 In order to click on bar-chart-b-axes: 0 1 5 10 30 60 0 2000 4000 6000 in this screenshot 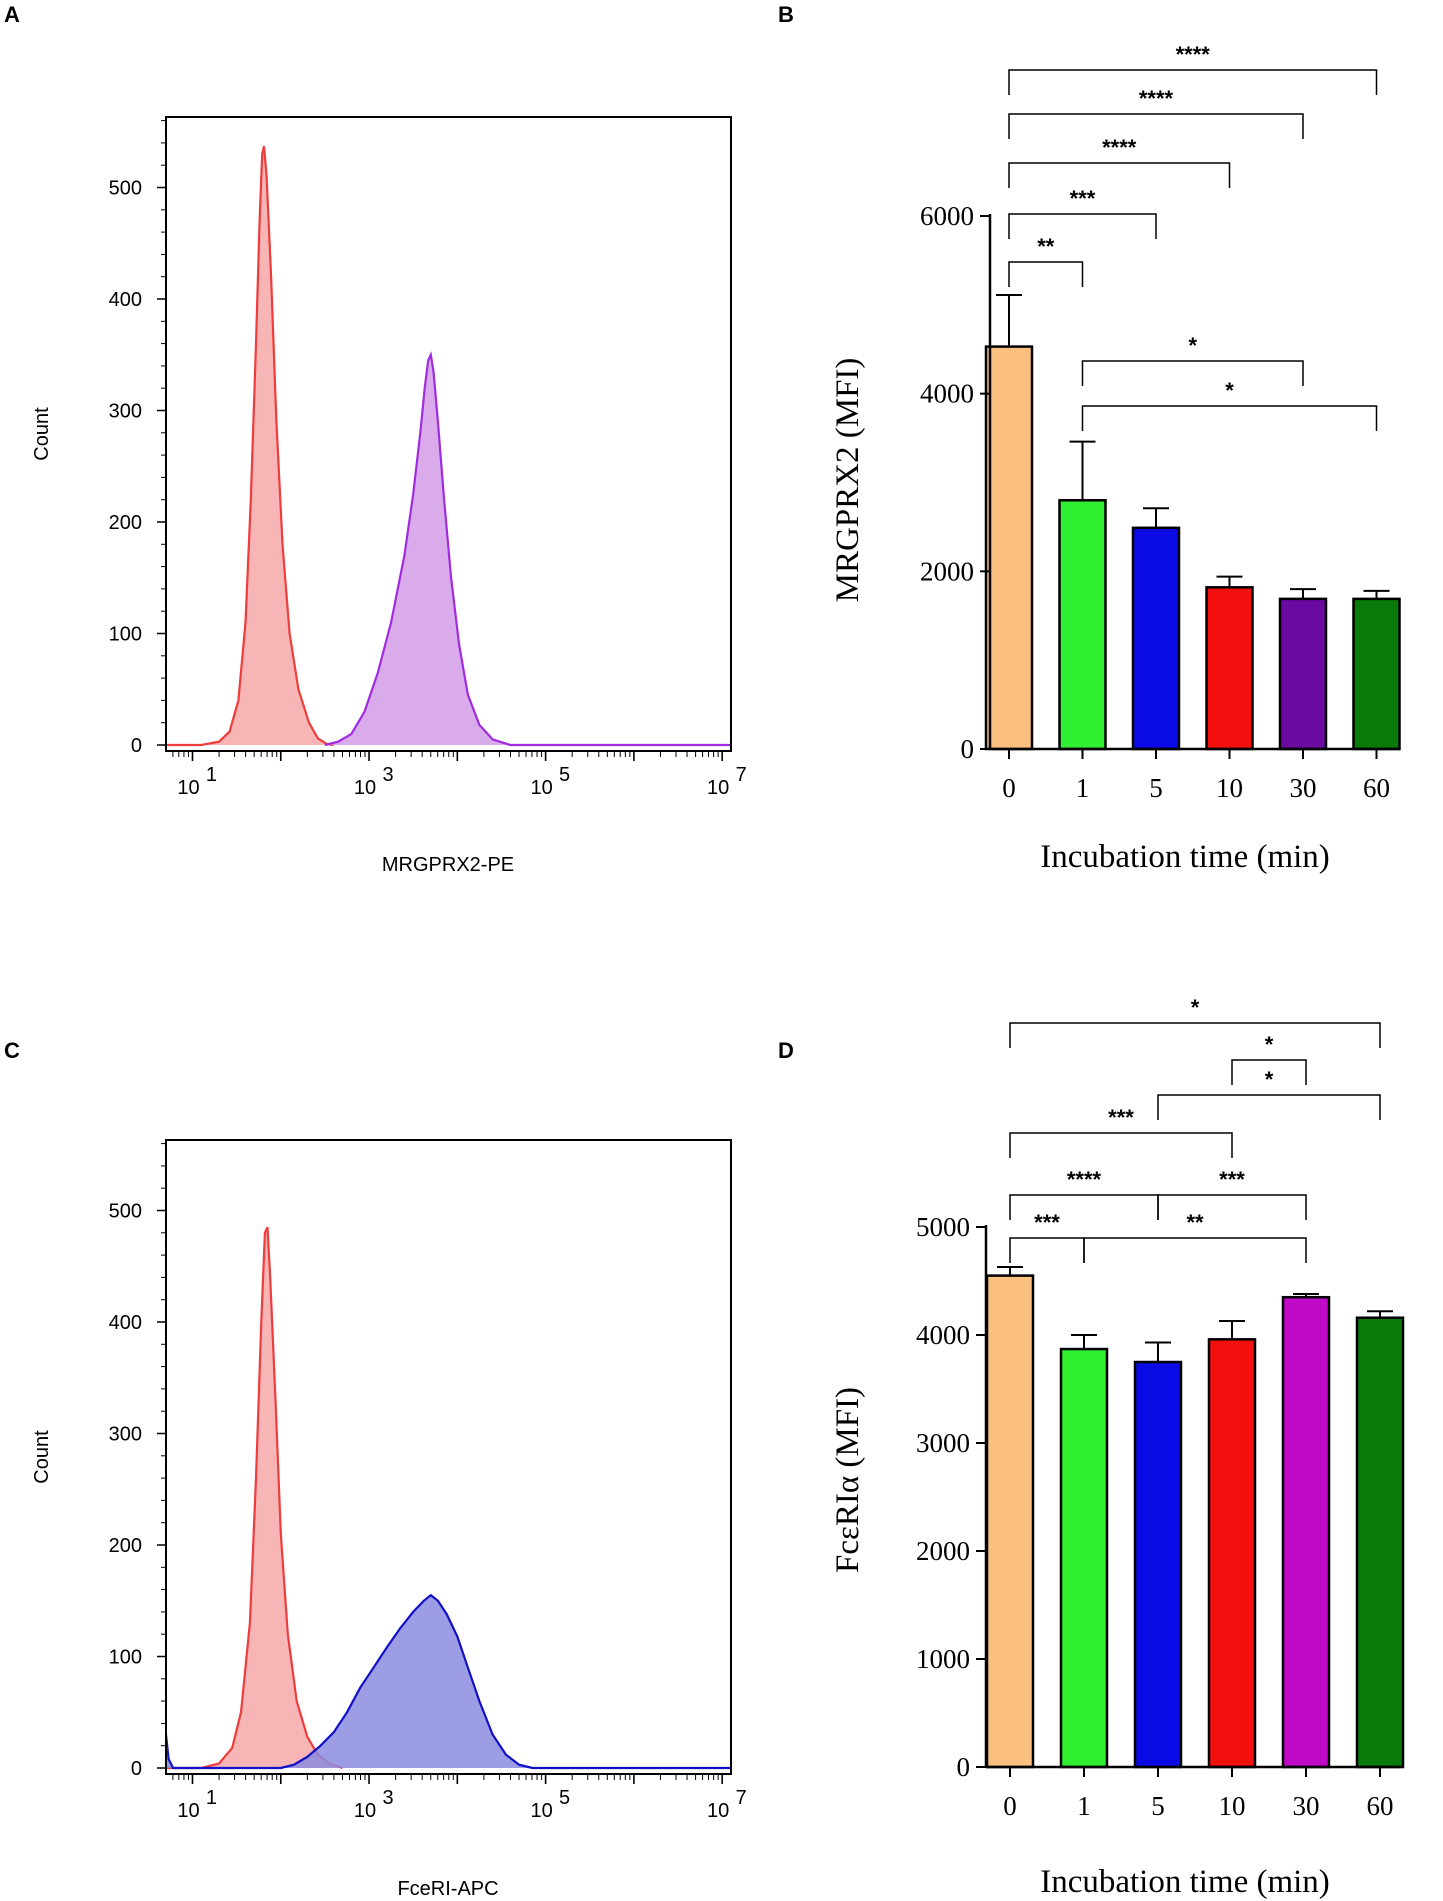, I will do `click(1160, 502)`.